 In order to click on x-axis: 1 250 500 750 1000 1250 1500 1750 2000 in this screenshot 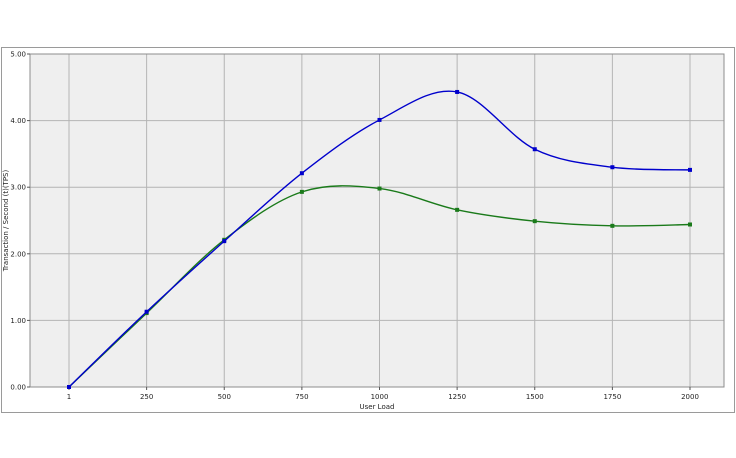, I will do `click(383, 394)`.